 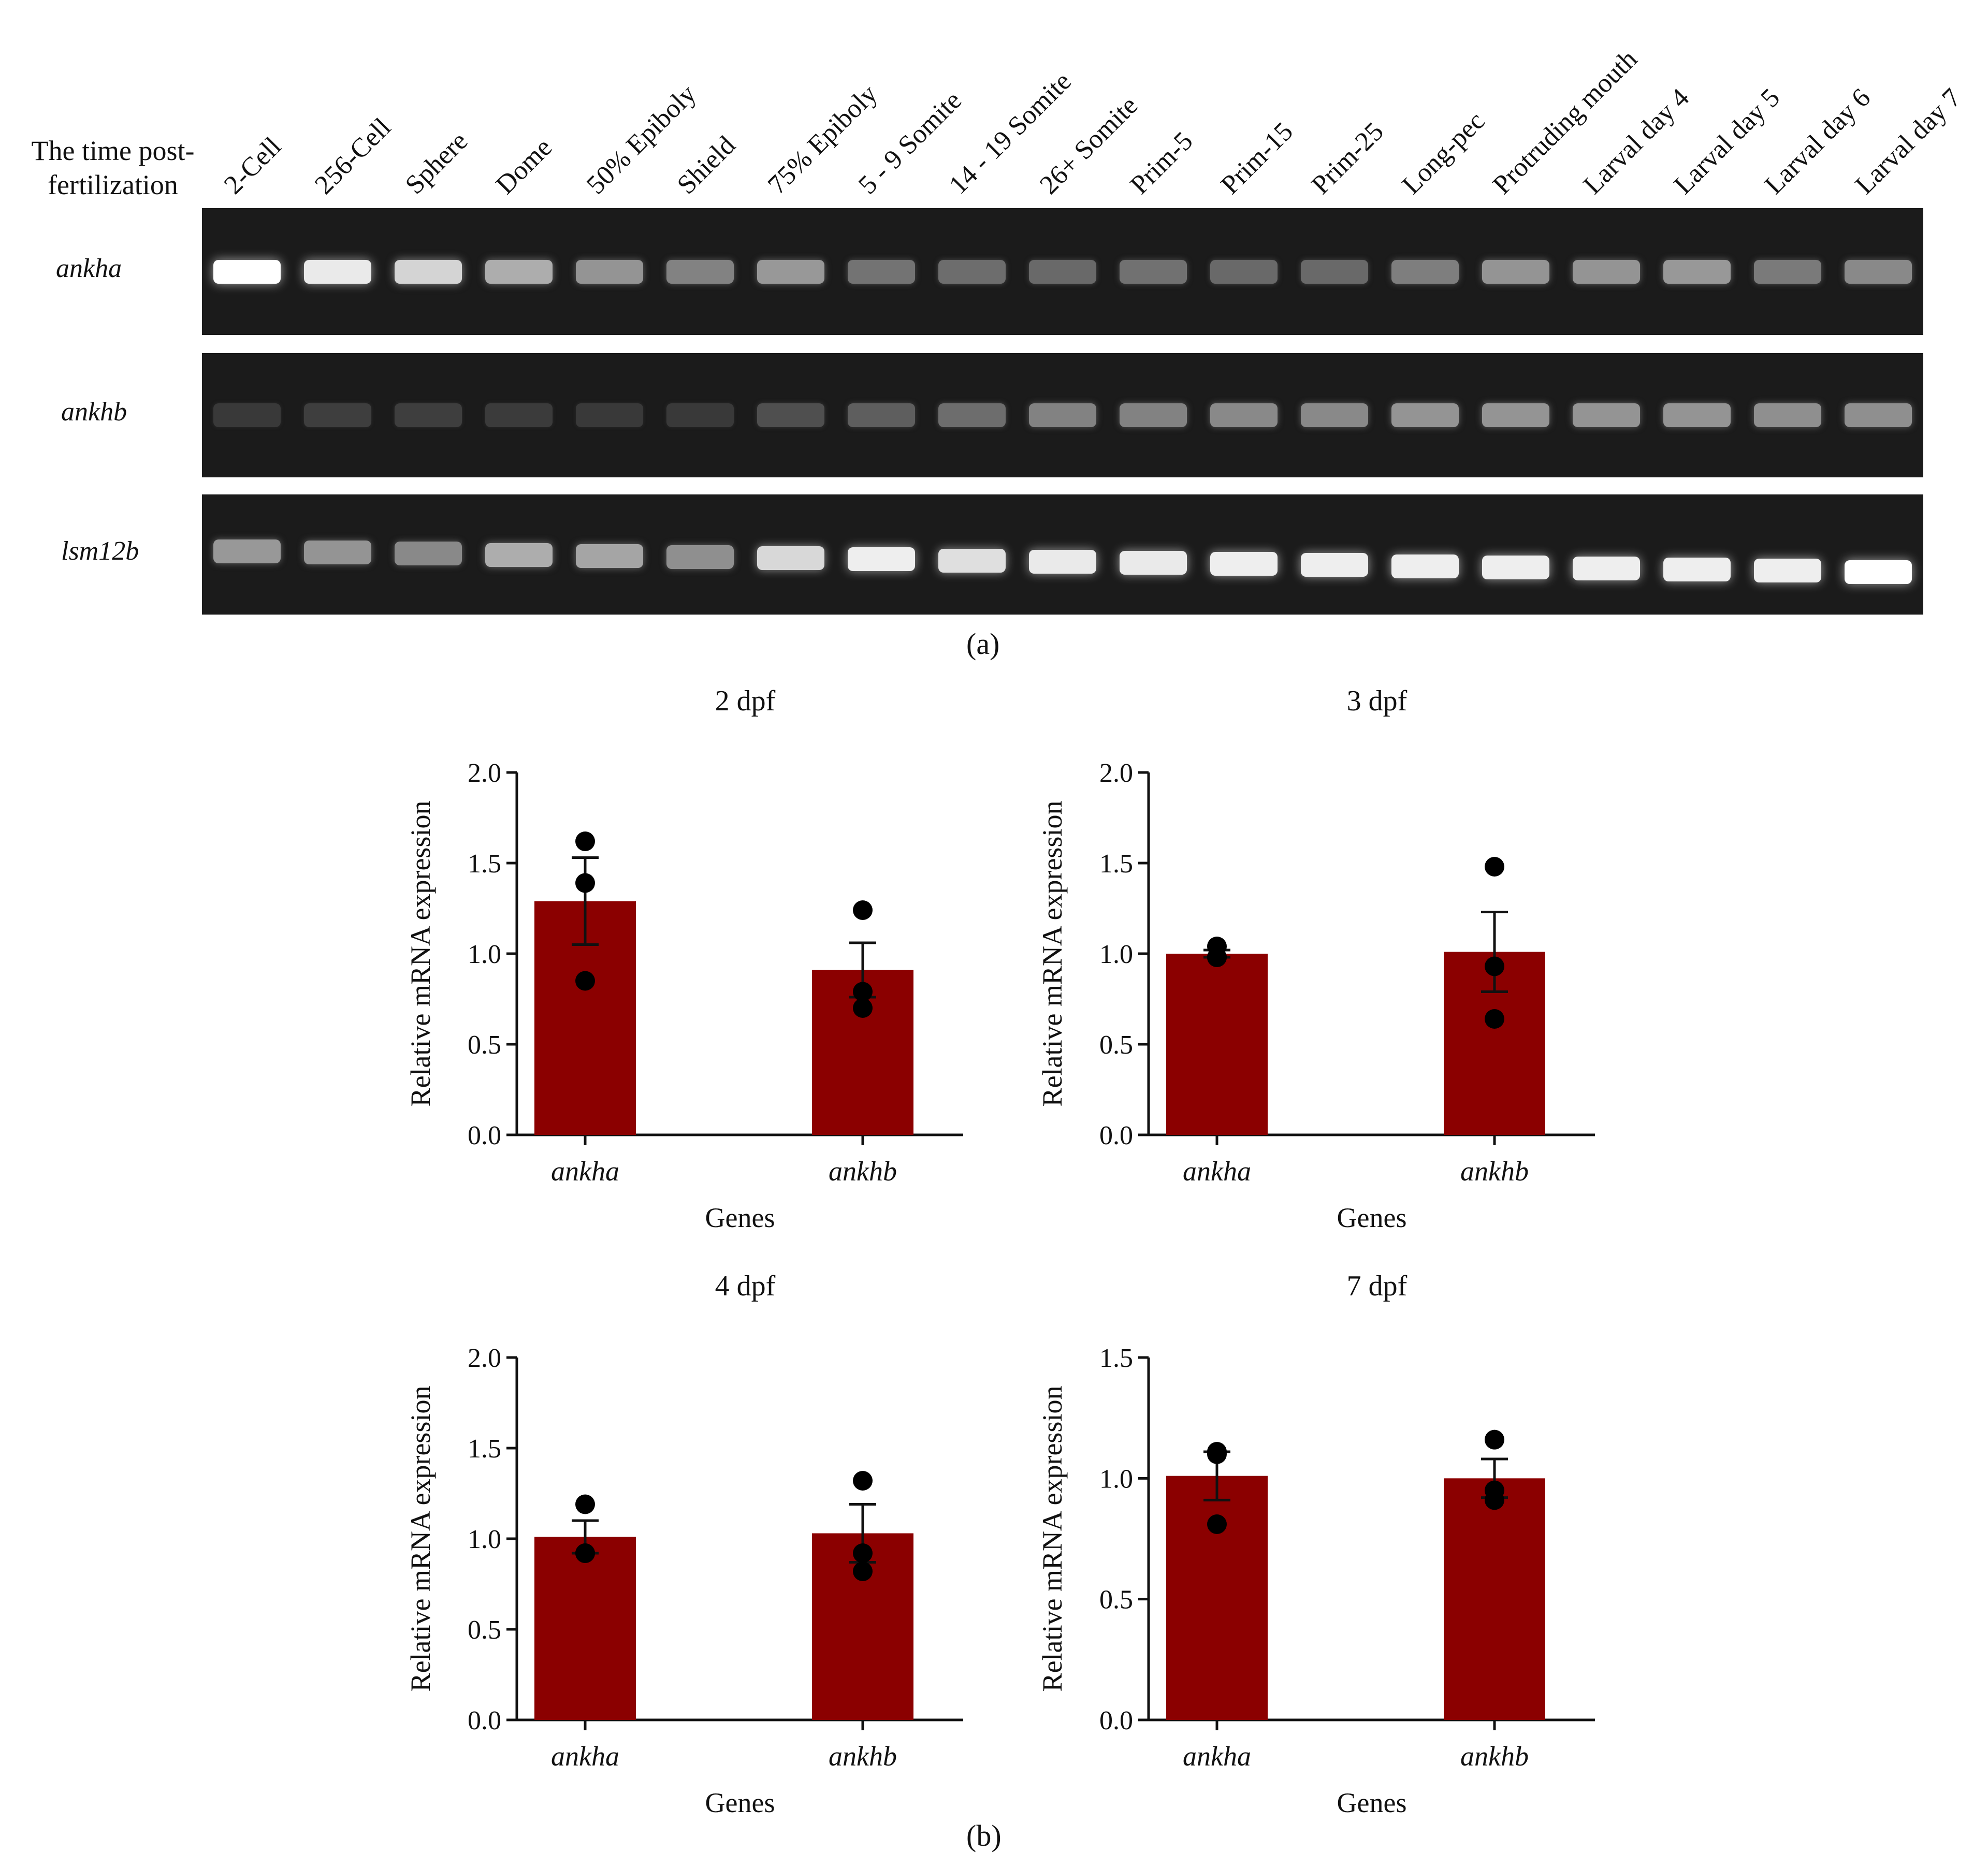 I want to click on chart-title: 2 dpf, so click(x=745, y=701).